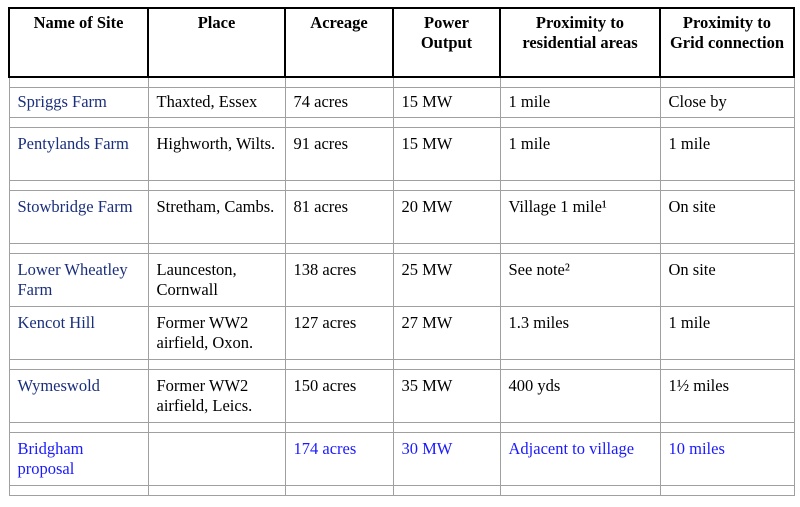  Describe the element at coordinates (216, 217) in the screenshot. I see `site-place: Stretham, Cambs.` at that location.